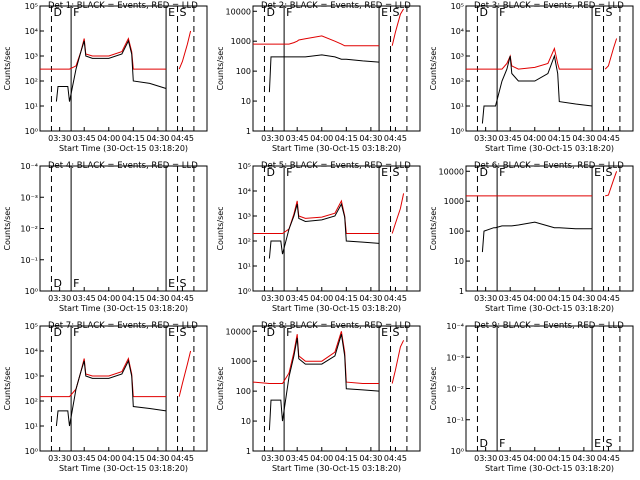 Image resolution: width=640 pixels, height=480 pixels. I want to click on y-tick-label: 10⁻⁴, so click(29, 166).